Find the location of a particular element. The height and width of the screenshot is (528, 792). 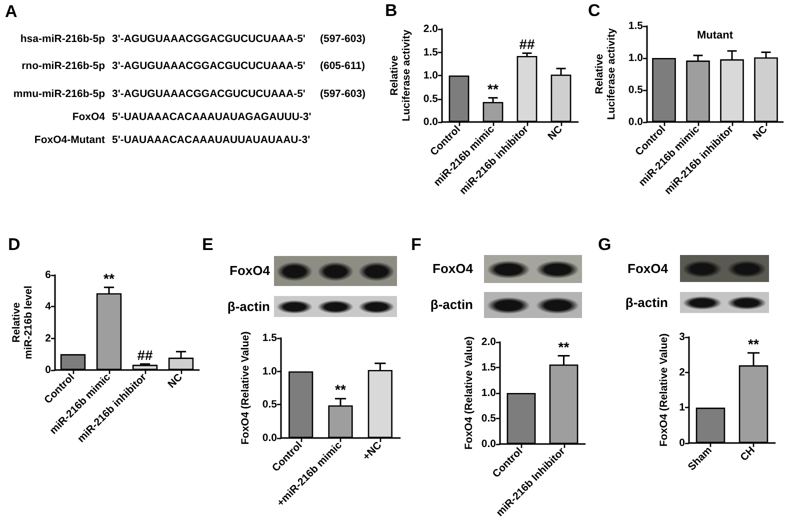

chart-title: D is located at coordinates (14, 244).